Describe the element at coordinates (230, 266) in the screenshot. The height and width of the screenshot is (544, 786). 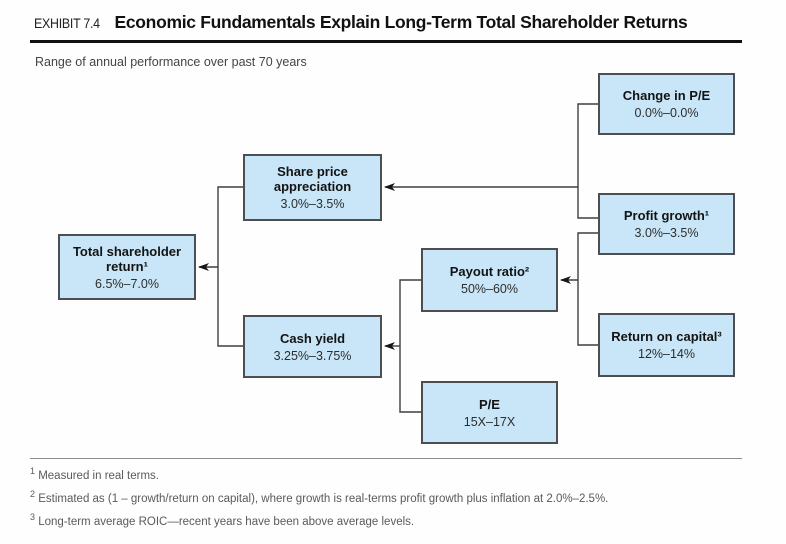
I see `bracket-appreciation-yield` at that location.